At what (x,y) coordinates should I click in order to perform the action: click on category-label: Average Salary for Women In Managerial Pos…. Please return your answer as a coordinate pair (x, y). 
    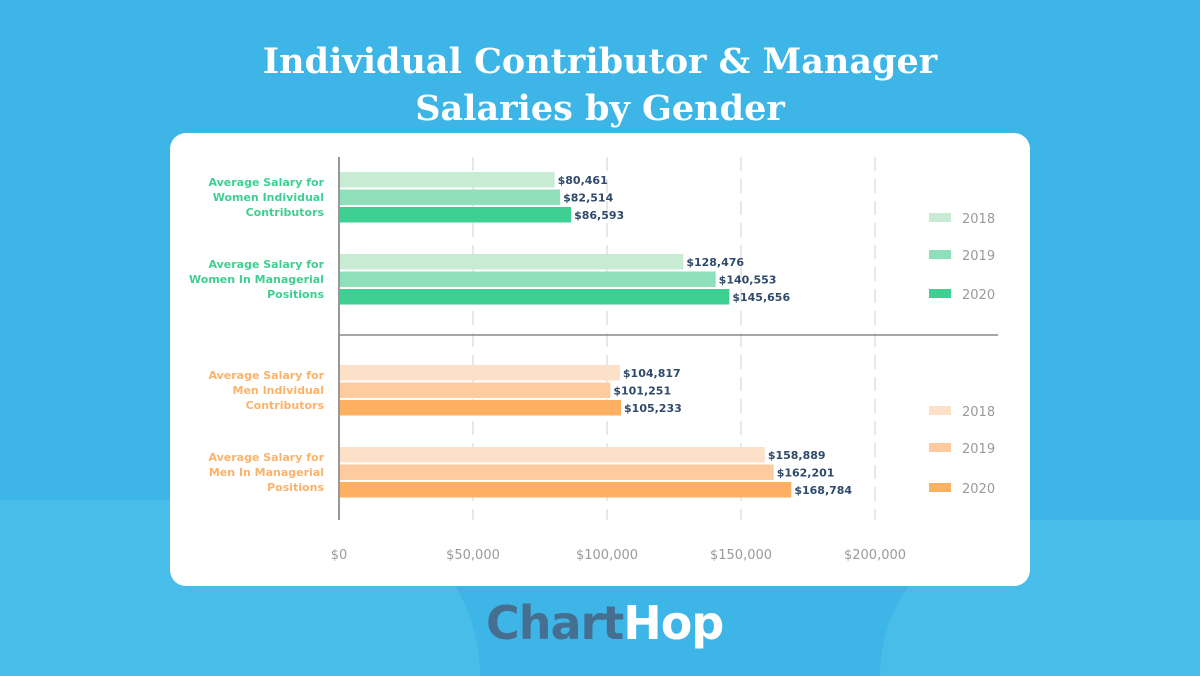
    Looking at the image, I should click on (257, 279).